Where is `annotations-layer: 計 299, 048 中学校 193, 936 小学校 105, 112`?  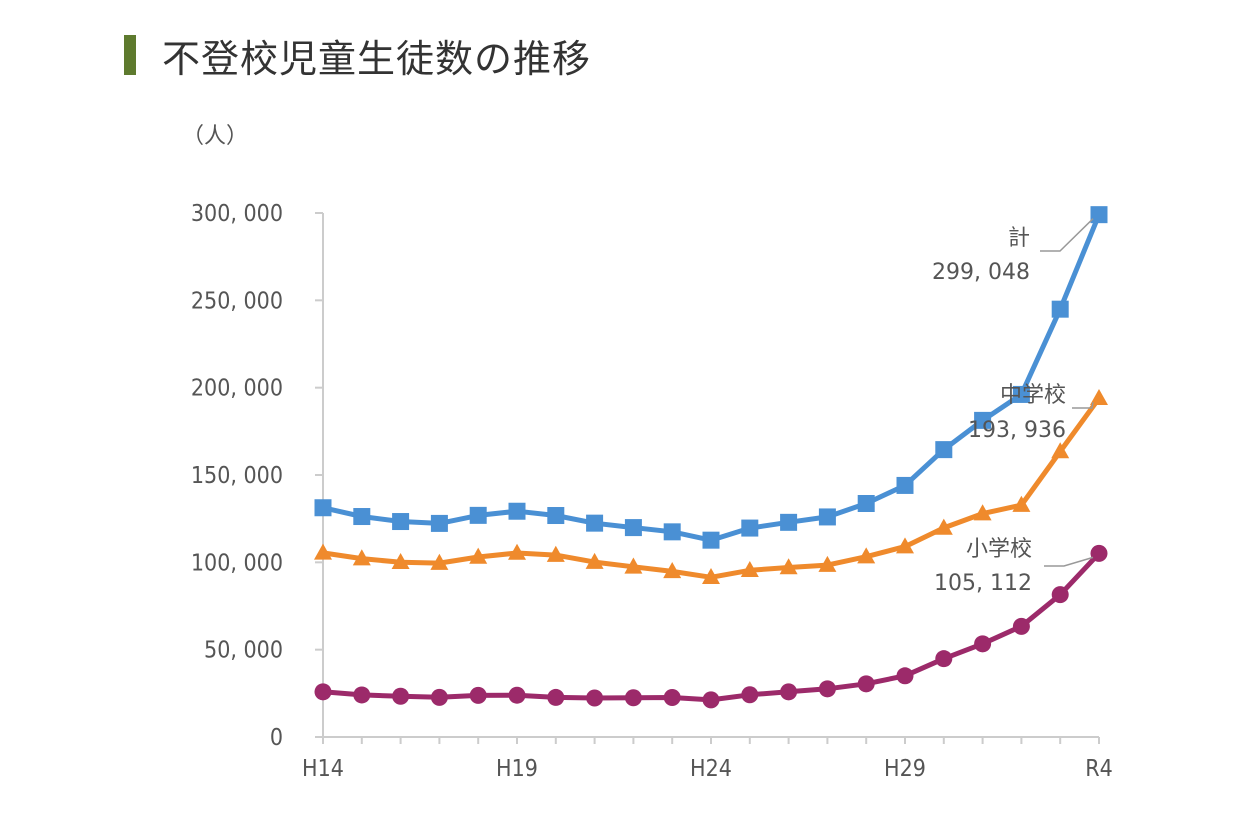
annotations-layer: 計 299, 048 中学校 193, 936 小学校 105, 112 is located at coordinates (1013, 407).